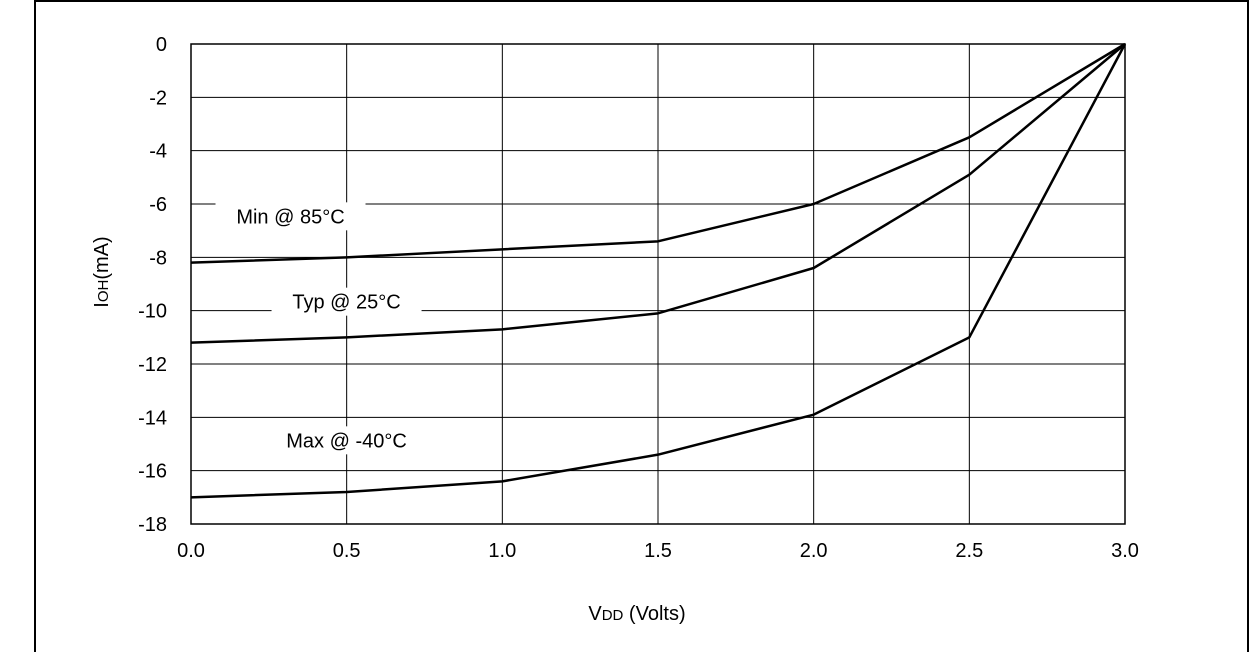  Describe the element at coordinates (502, 551) in the screenshot. I see `x-tick-label: 1.0` at that location.